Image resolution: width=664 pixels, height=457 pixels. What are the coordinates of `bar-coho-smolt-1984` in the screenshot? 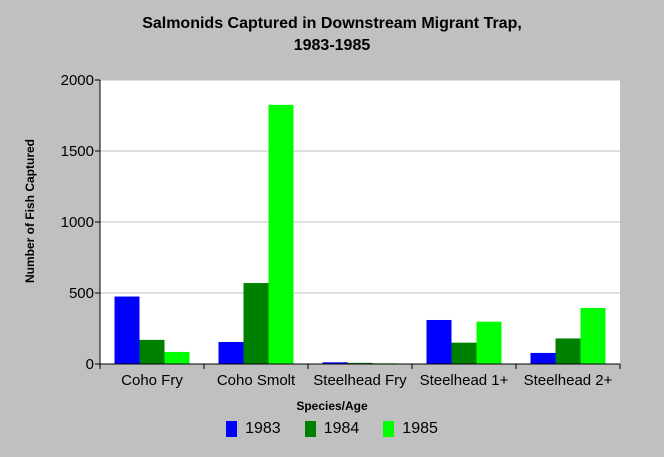 It's located at (256, 323).